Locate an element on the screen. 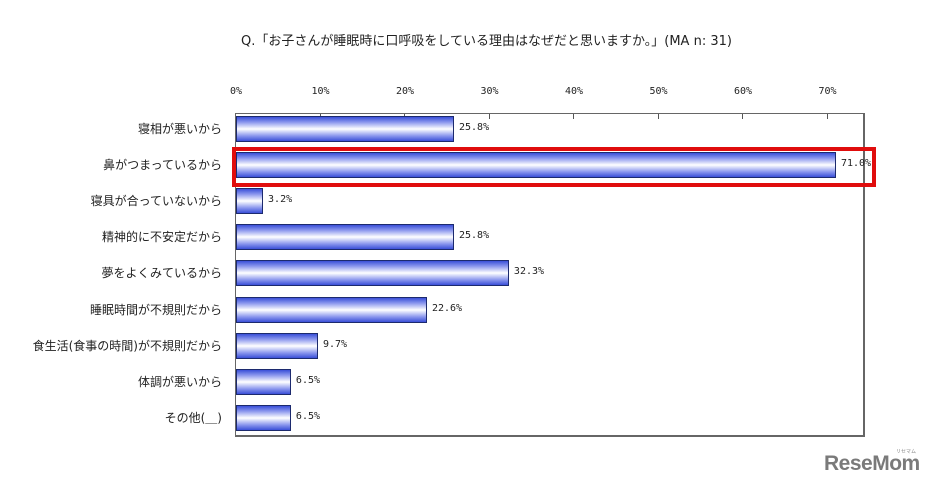 This screenshot has height=488, width=933. value-label: 3.2% is located at coordinates (280, 200).